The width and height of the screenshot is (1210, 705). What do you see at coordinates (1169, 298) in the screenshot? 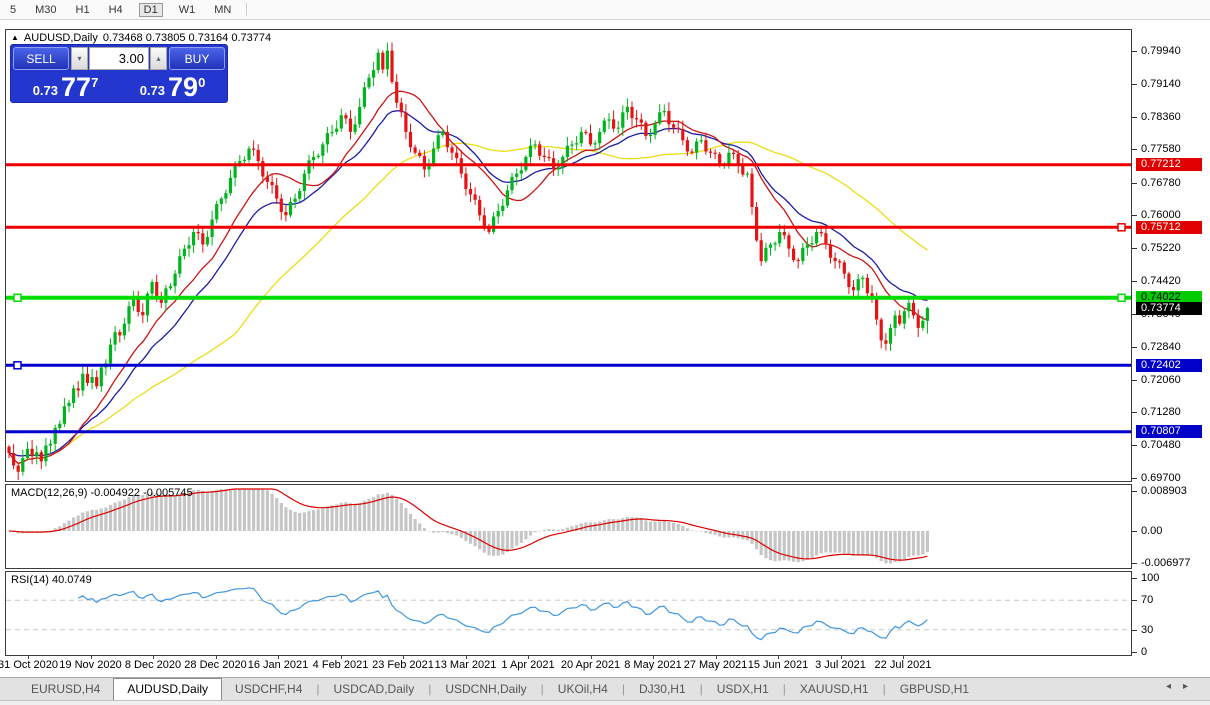
I see `price-badge-074022: 0.74022` at bounding box center [1169, 298].